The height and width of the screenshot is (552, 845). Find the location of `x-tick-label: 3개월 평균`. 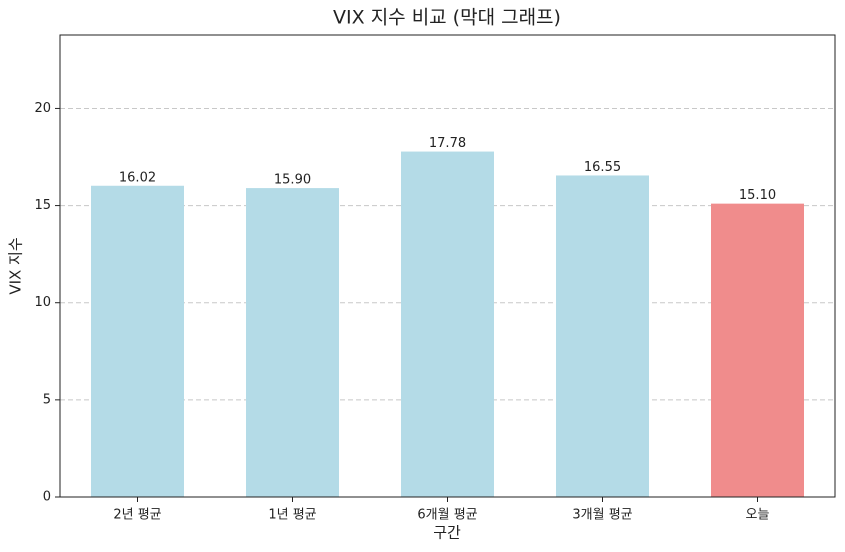

x-tick-label: 3개월 평균 is located at coordinates (602, 515).